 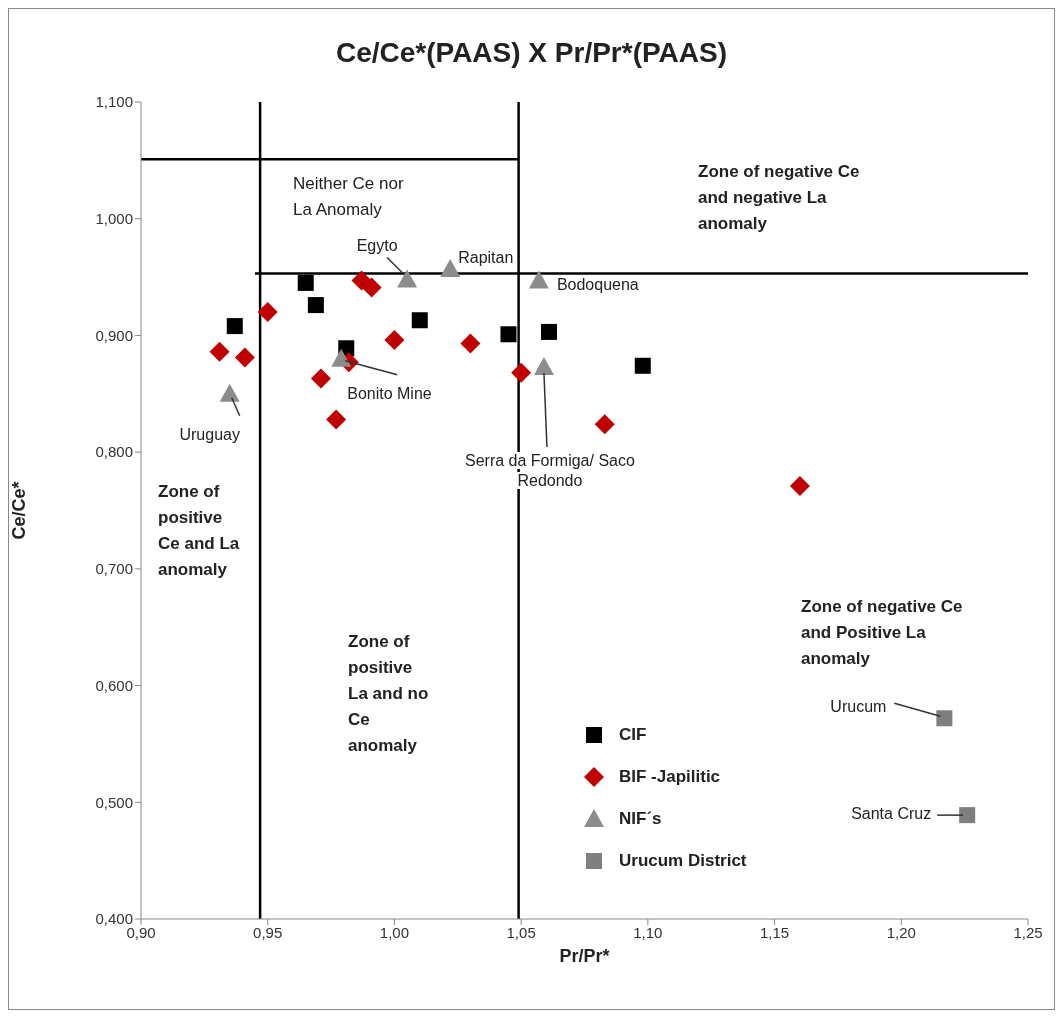 I want to click on annotation: Rapitan, so click(x=486, y=258).